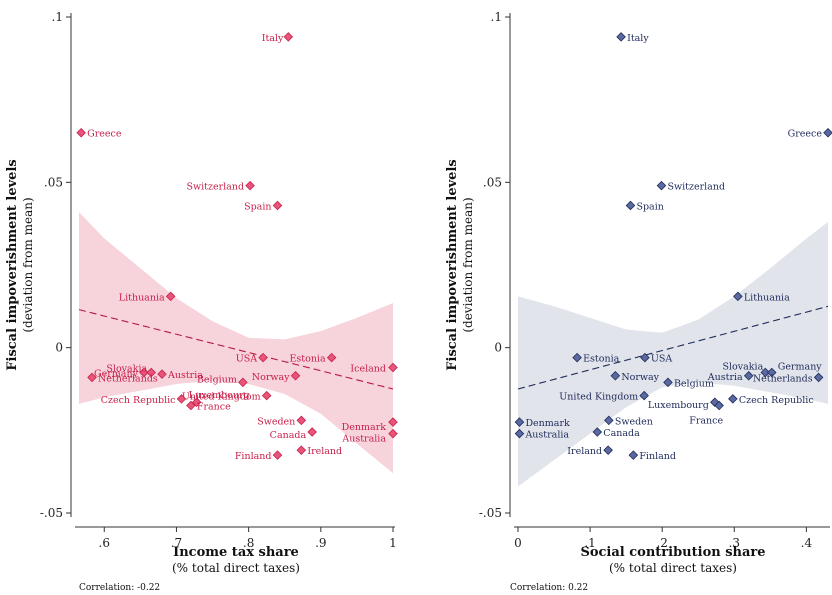  I want to click on x-tick-label: .6, so click(104, 543).